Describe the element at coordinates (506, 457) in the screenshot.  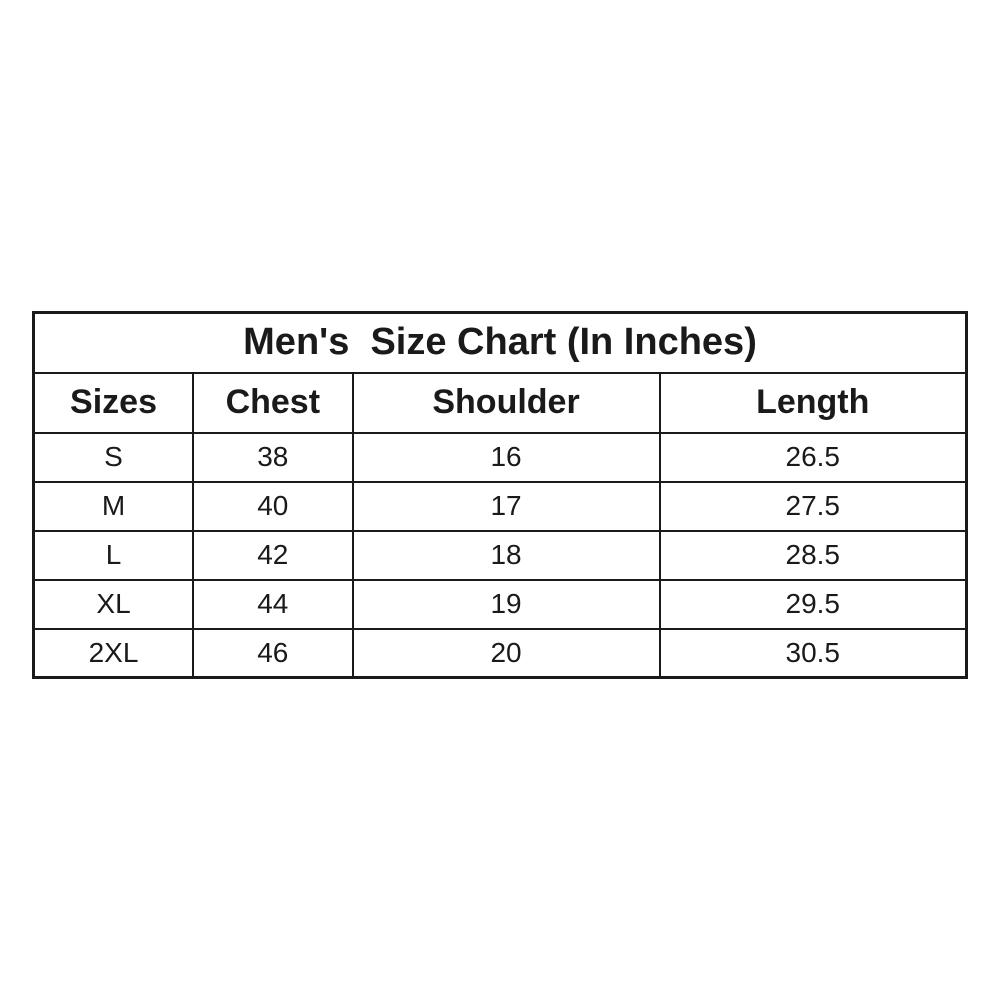
I see `shoulder-cell: 16` at that location.